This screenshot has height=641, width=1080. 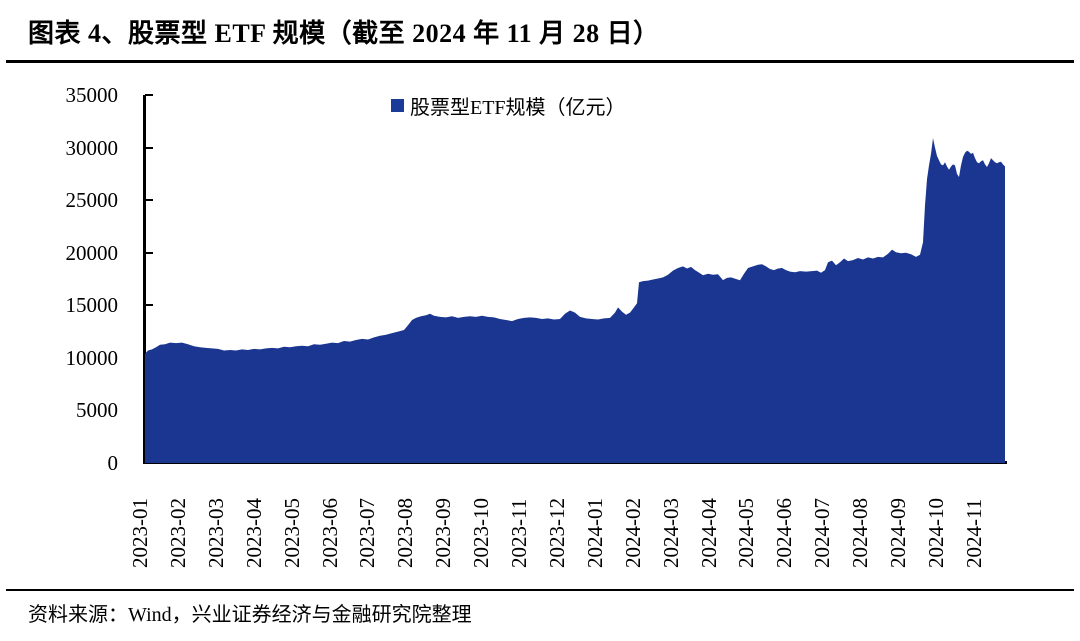 What do you see at coordinates (215, 533) in the screenshot?
I see `x-tick-label: 2023-03` at bounding box center [215, 533].